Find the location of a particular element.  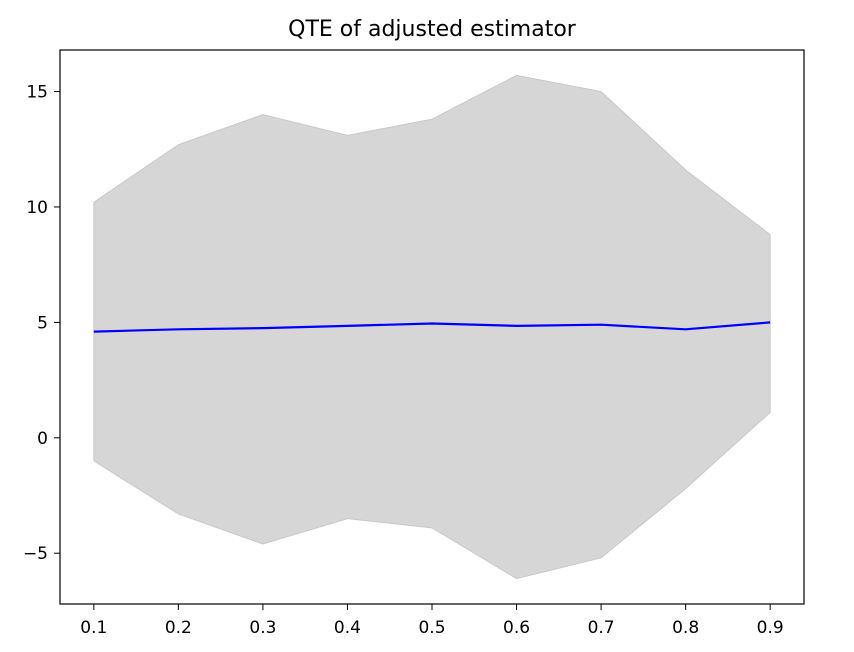

x-tick-label: 0.5 is located at coordinates (431, 628).